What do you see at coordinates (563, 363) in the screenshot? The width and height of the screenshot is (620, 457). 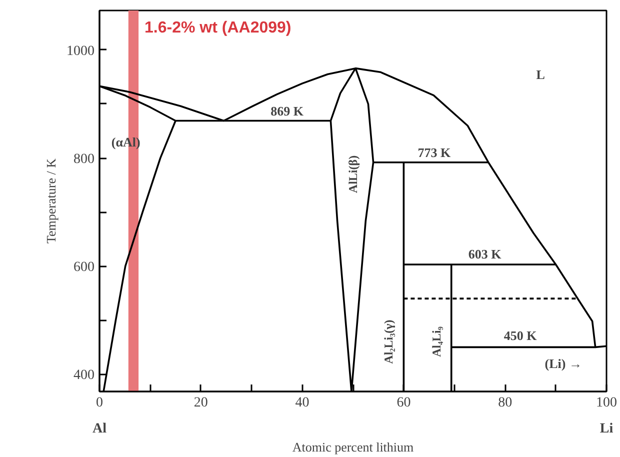 I see `annotation: (Li) →` at bounding box center [563, 363].